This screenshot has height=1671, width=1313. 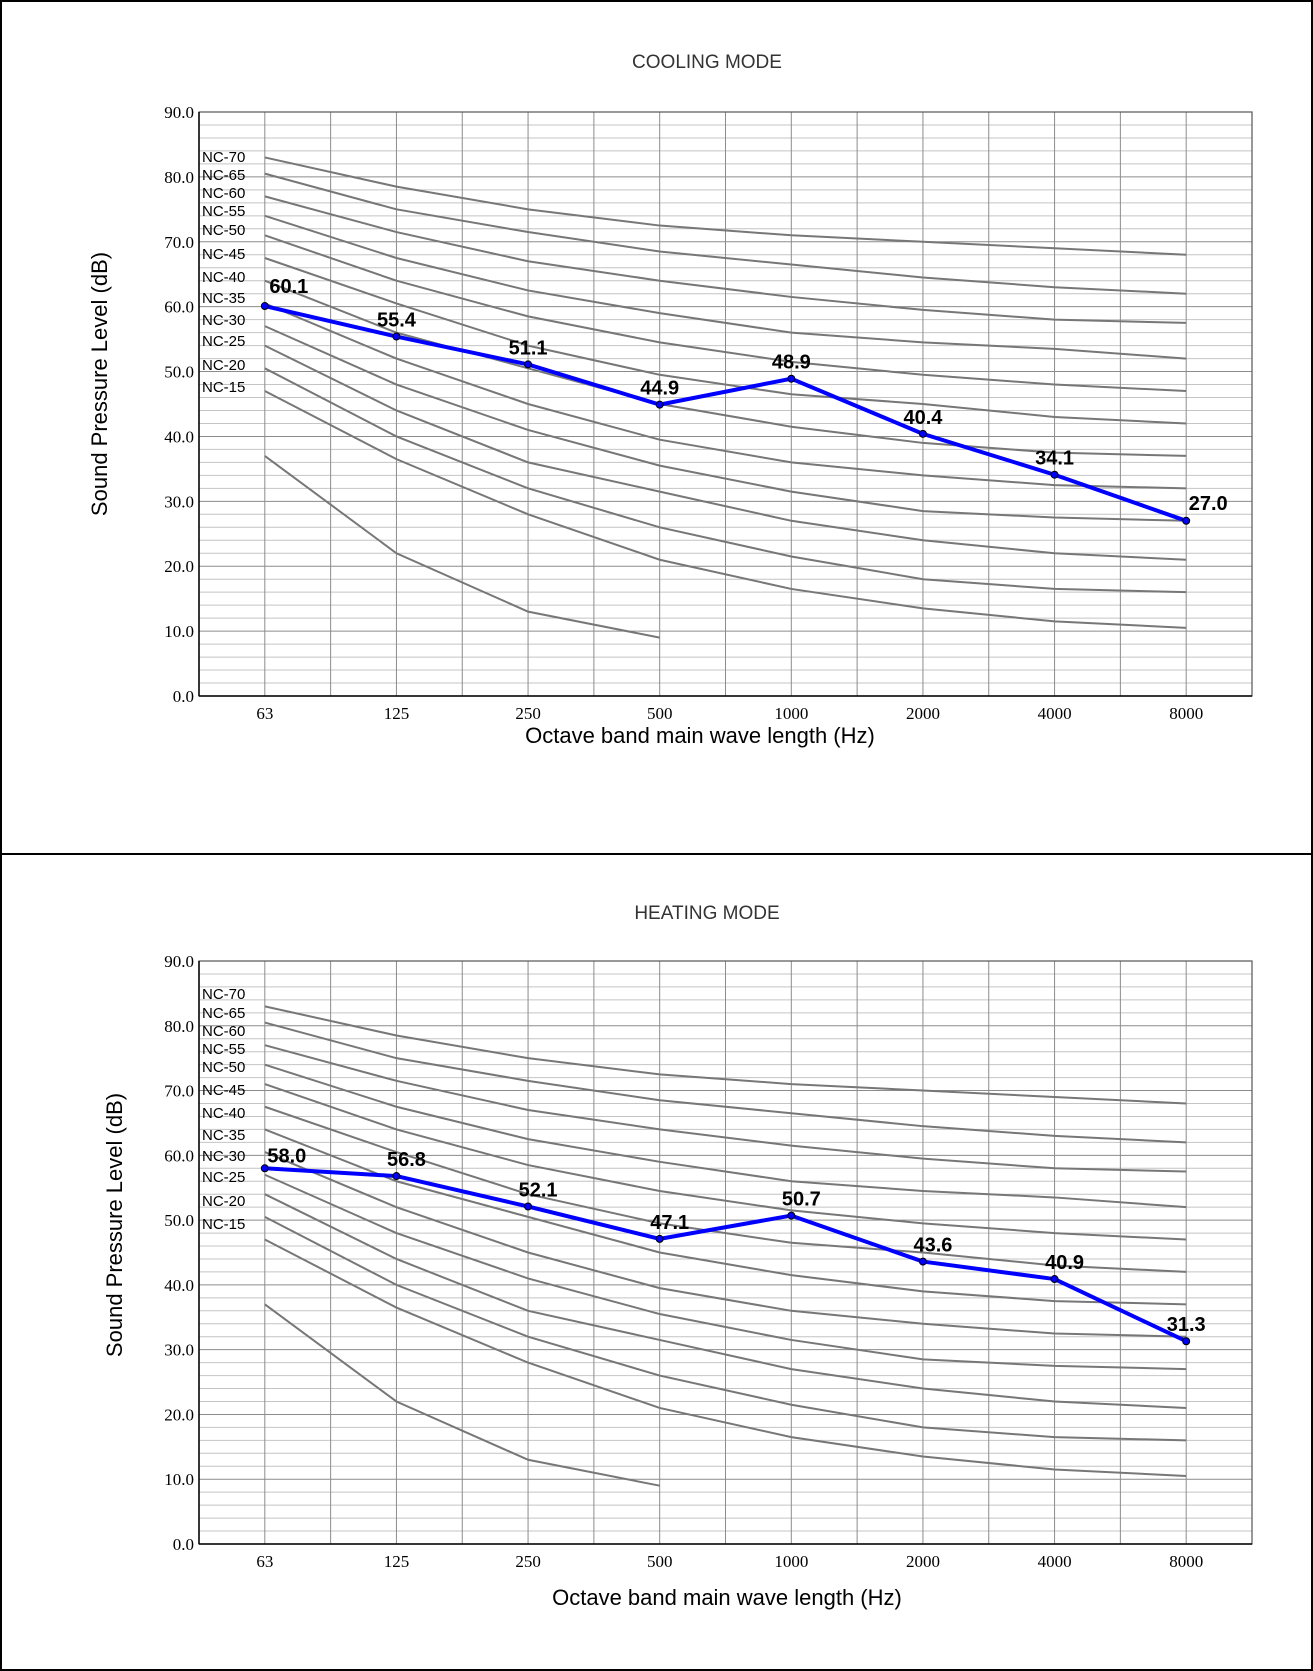 What do you see at coordinates (223, 211) in the screenshot?
I see `nc-curve-label: NC-55` at bounding box center [223, 211].